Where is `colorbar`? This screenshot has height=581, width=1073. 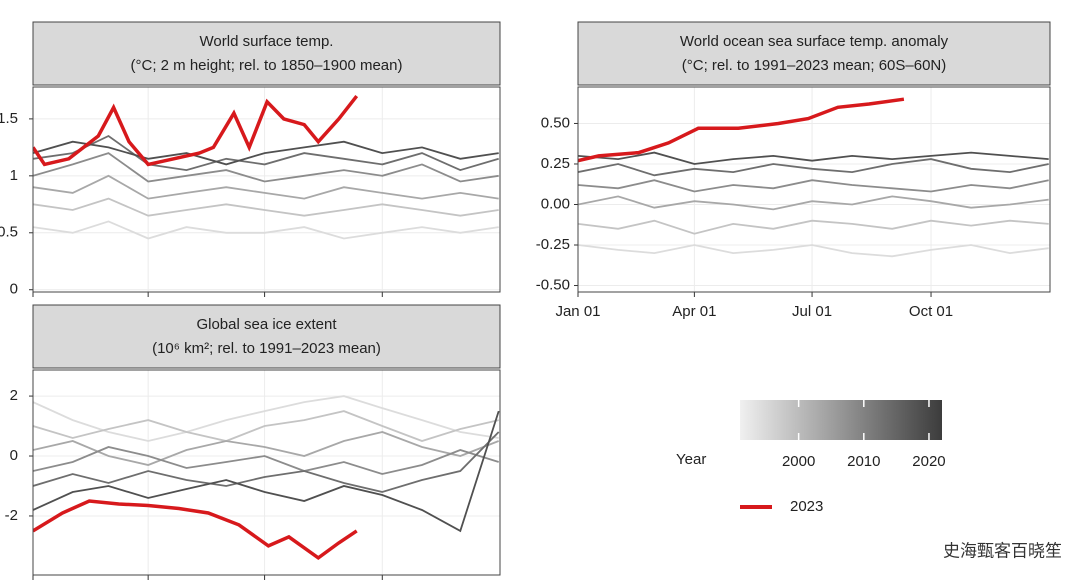
colorbar is located at coordinates (841, 420).